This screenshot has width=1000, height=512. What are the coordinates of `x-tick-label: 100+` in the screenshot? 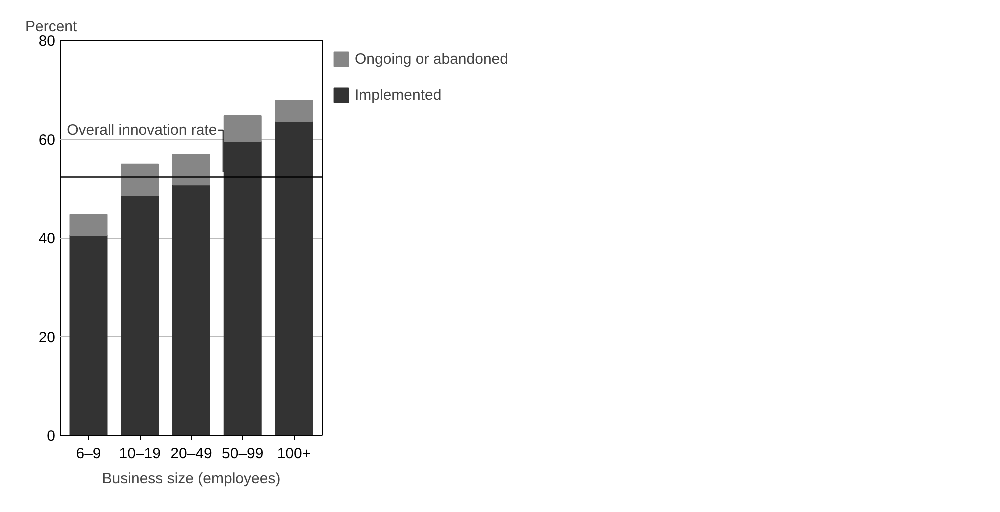 It's located at (294, 454).